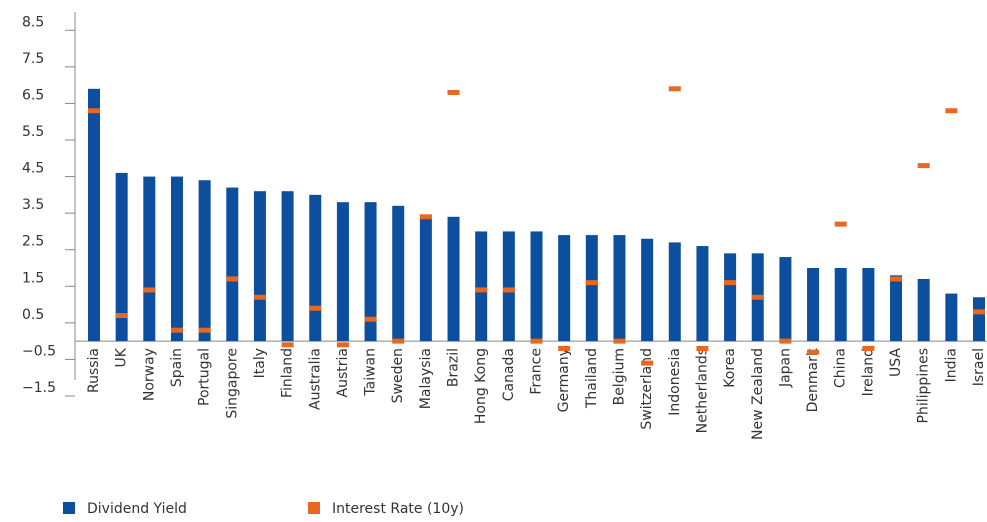 This screenshot has height=522, width=987. I want to click on y-tick-label: 1.5, so click(33, 278).